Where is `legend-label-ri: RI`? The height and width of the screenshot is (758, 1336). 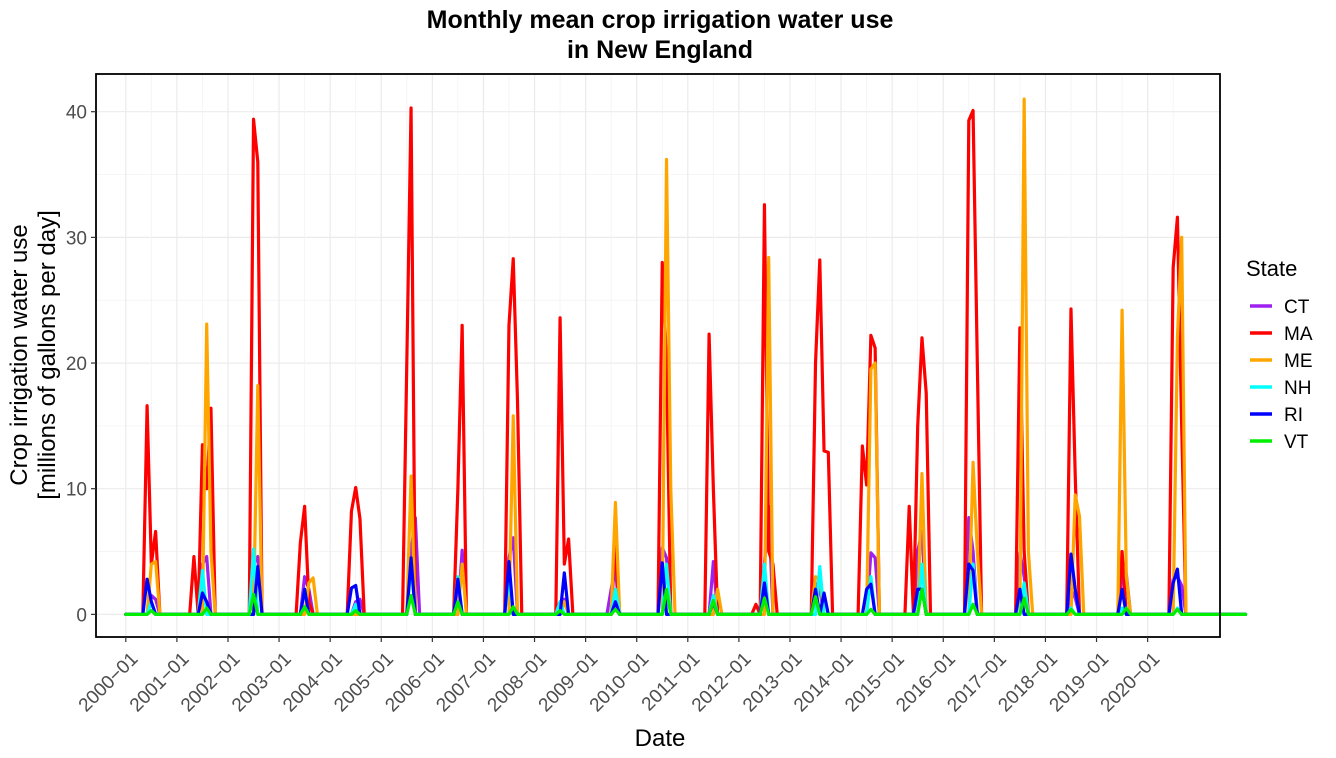 legend-label-ri: RI is located at coordinates (1293, 415).